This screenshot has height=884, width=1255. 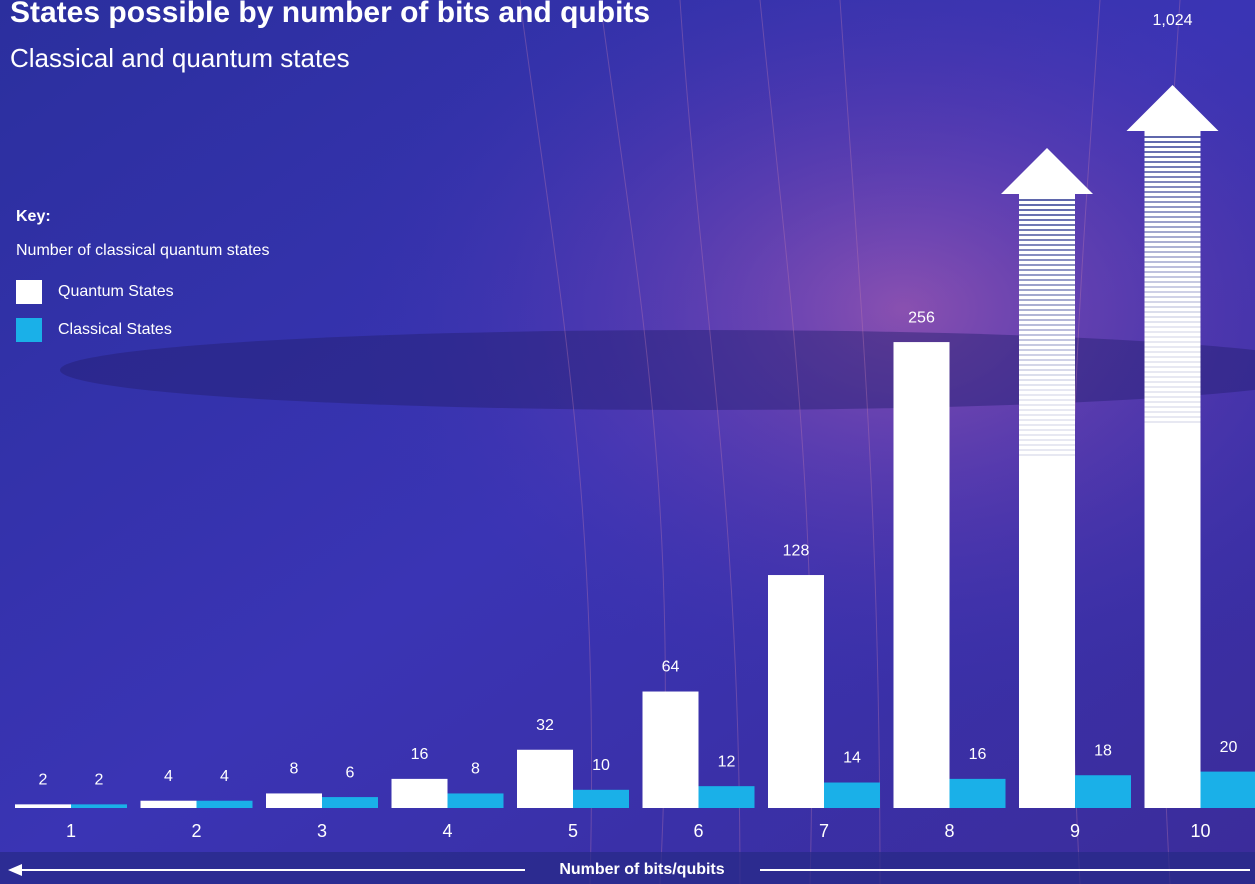 I want to click on key-label: Number of classical quantum states, so click(x=142, y=250).